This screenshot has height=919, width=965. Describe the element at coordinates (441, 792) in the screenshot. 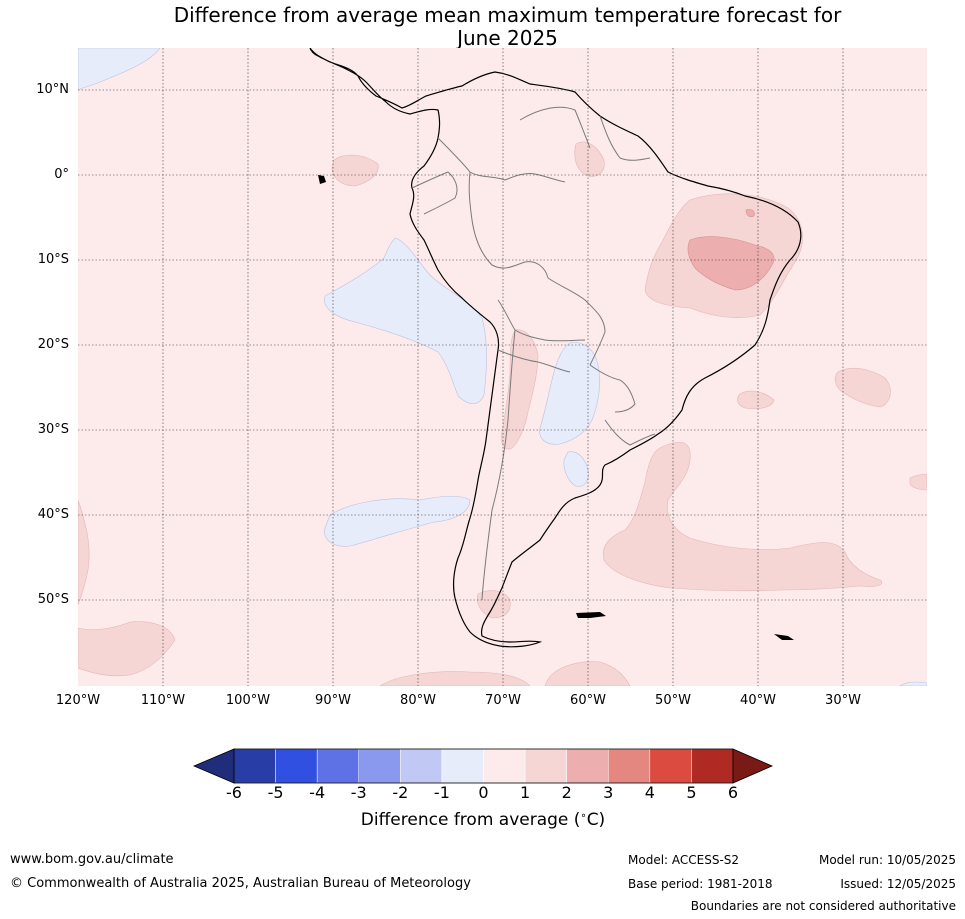

I see `colorbar-tick-label: -1` at that location.